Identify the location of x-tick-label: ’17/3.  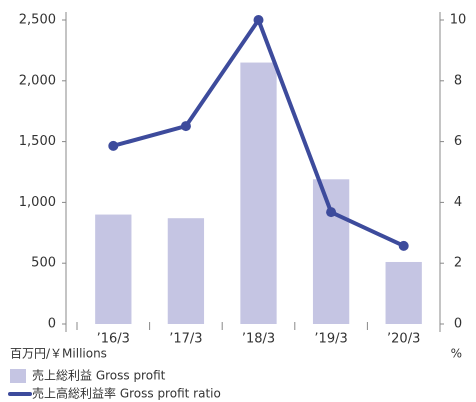
(185, 339).